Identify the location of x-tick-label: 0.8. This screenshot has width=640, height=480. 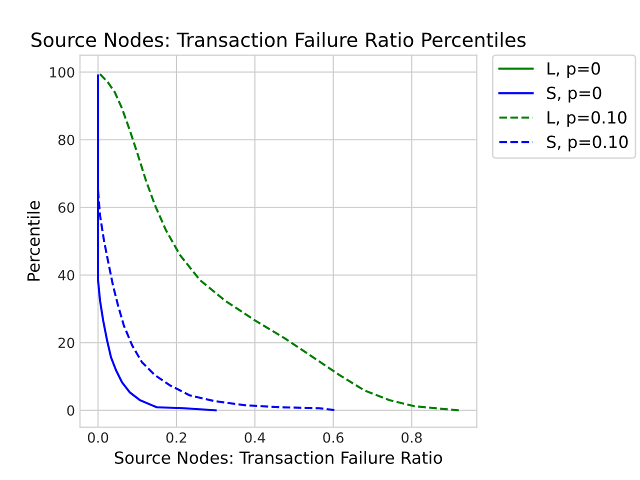
(412, 437).